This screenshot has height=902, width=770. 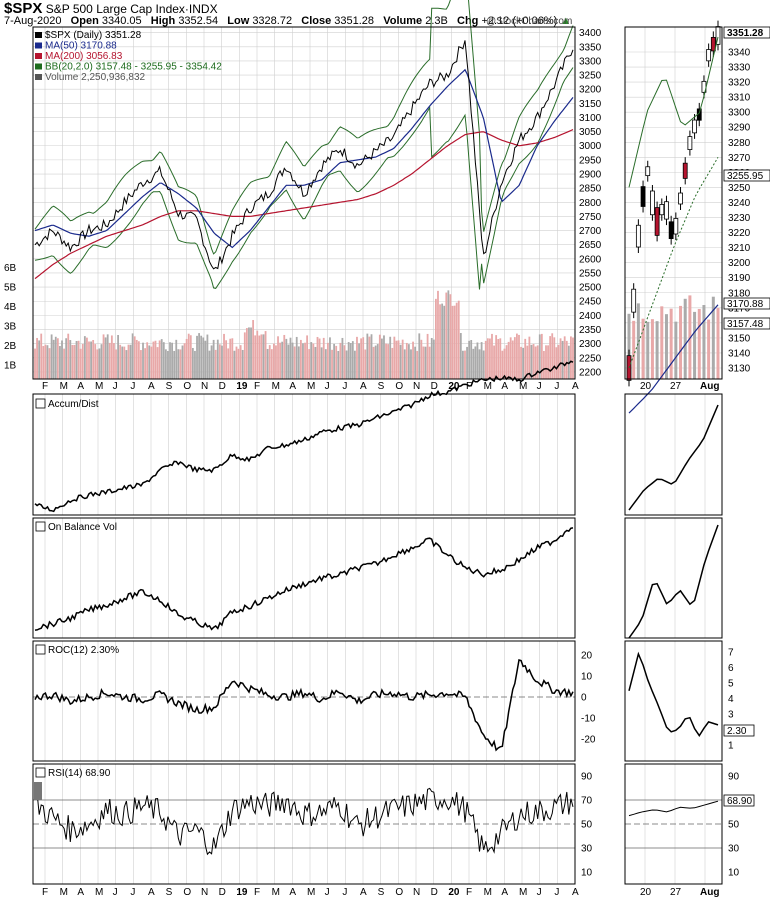 I want to click on panel-settings-icon, so click(x=40, y=772).